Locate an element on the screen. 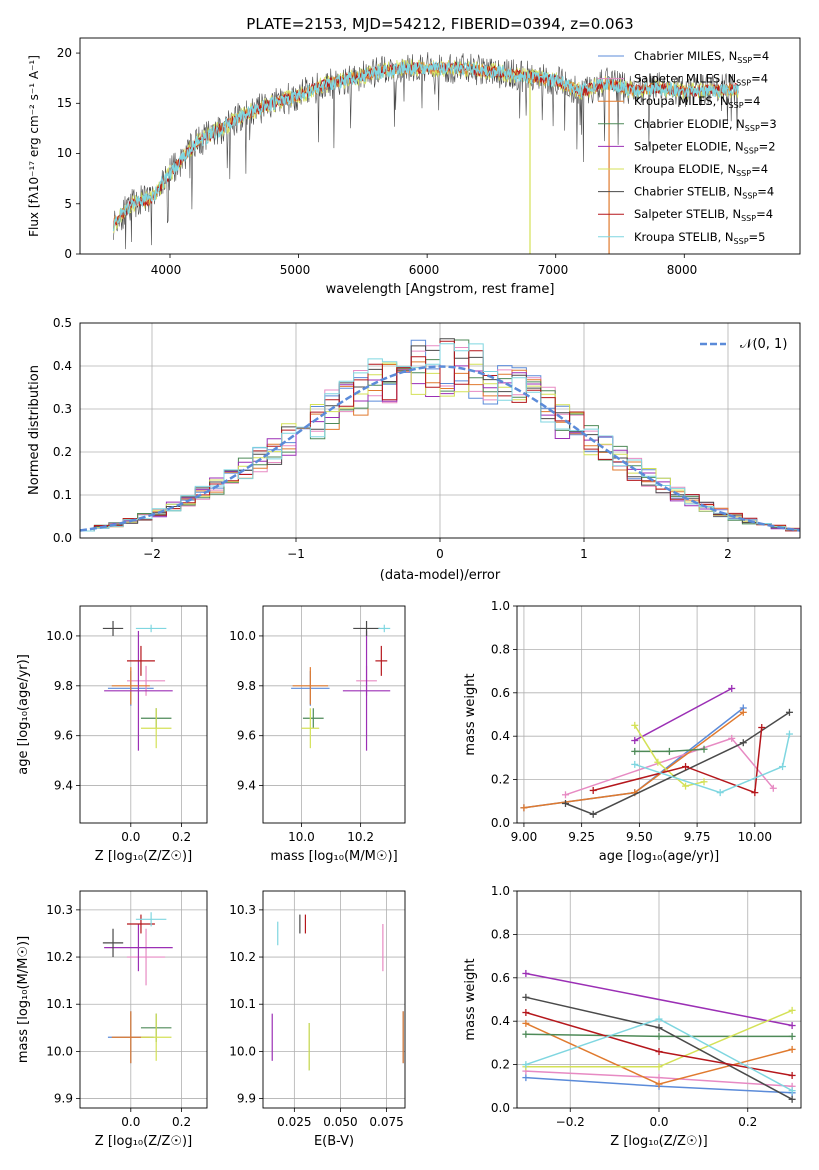  legend-label-sm: Salpeter MILES, NSSP=4 is located at coordinates (701, 80).